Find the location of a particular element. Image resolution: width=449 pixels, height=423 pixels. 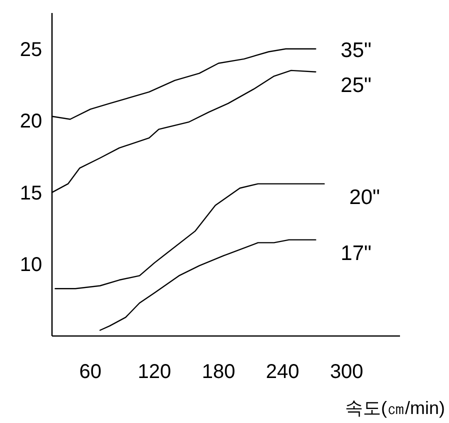

x-tick-label: 300 is located at coordinates (347, 372).